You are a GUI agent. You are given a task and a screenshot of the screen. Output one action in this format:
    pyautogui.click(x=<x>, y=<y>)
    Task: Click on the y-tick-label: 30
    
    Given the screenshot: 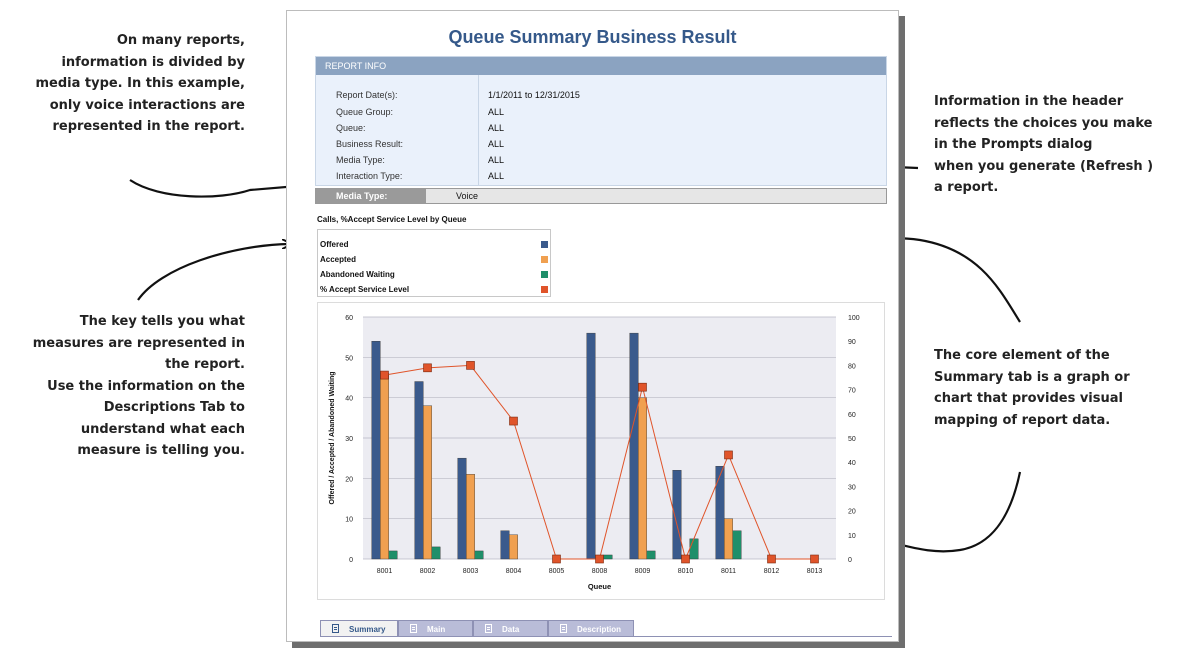 What is the action you would take?
    pyautogui.click(x=349, y=439)
    